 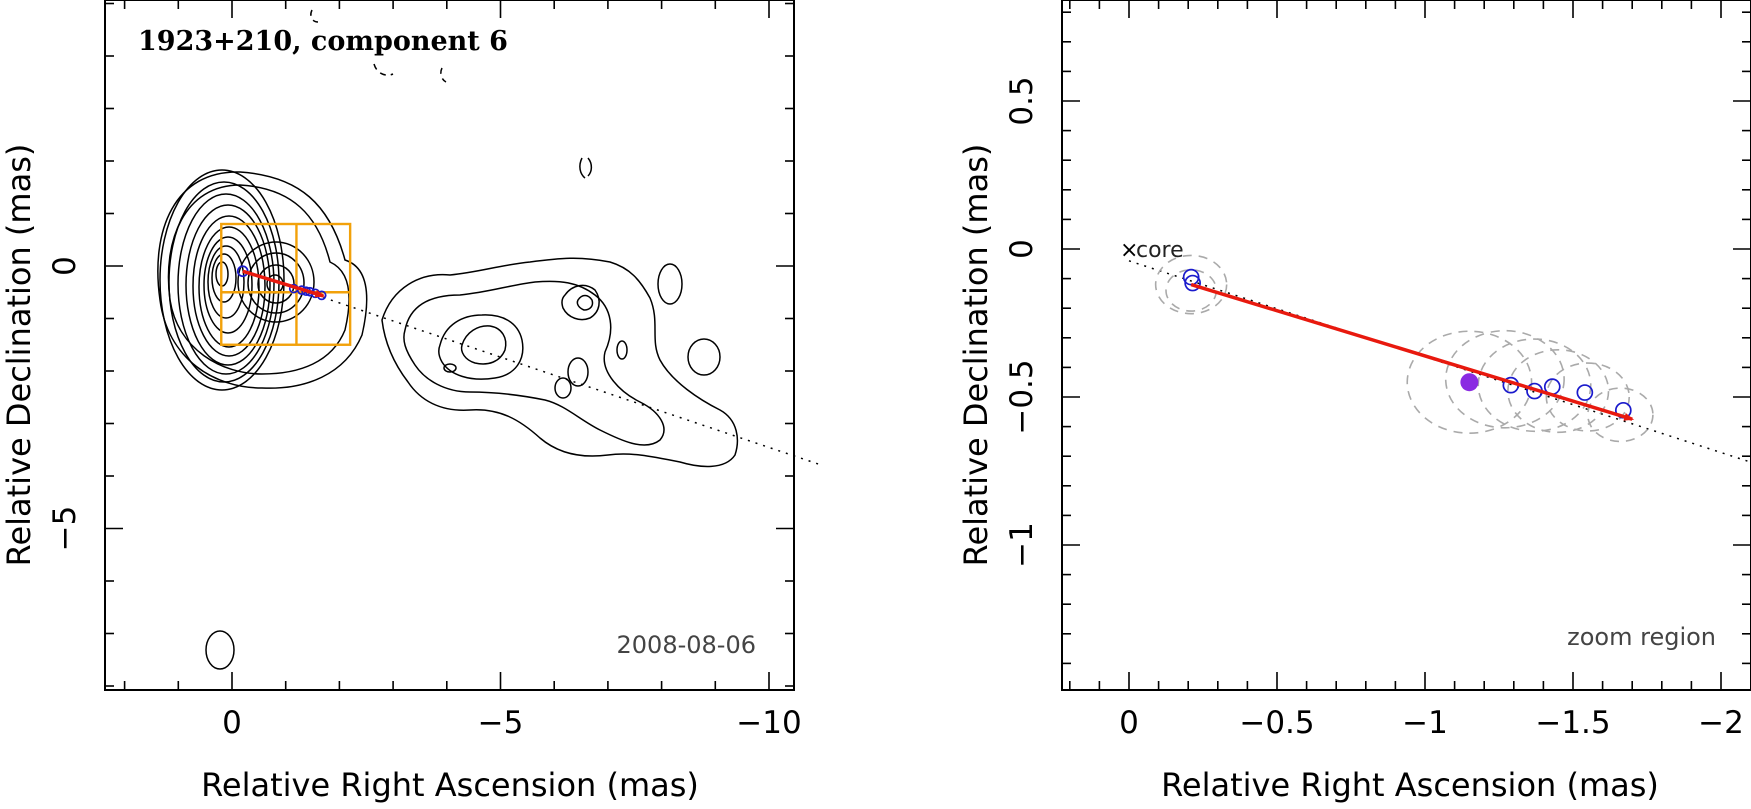 I want to click on core-label: core, so click(x=1160, y=250).